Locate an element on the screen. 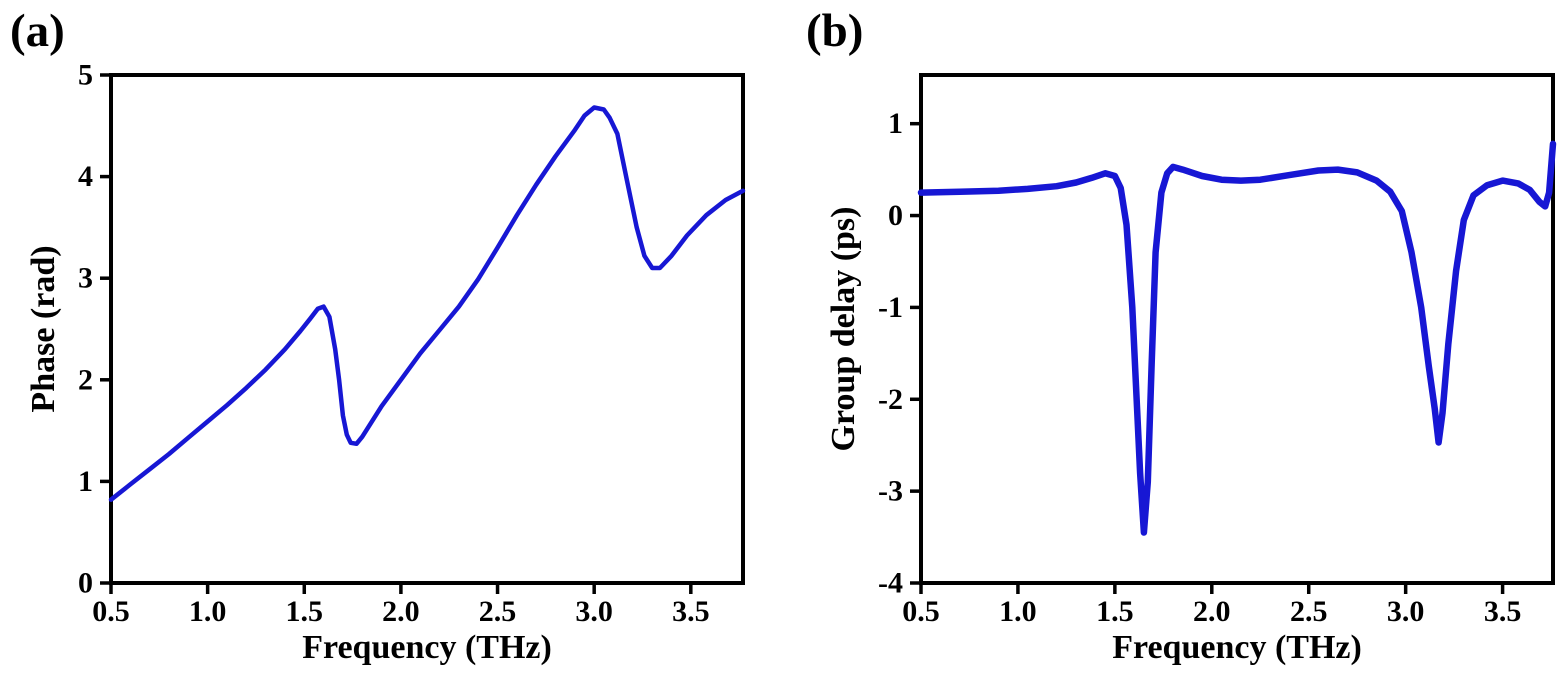 Image resolution: width=1566 pixels, height=692 pixels. panel-b-label: (b) is located at coordinates (835, 31).